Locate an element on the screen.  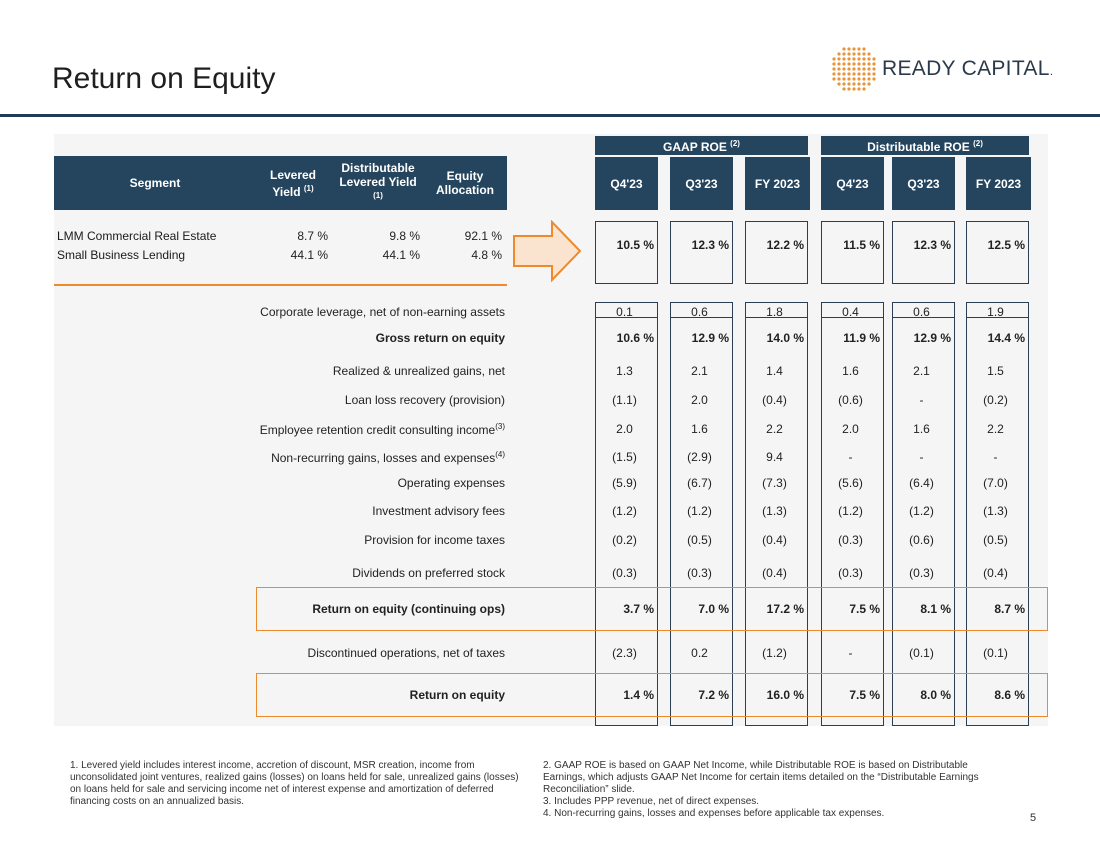
row-value: (5.9) is located at coordinates (624, 483).